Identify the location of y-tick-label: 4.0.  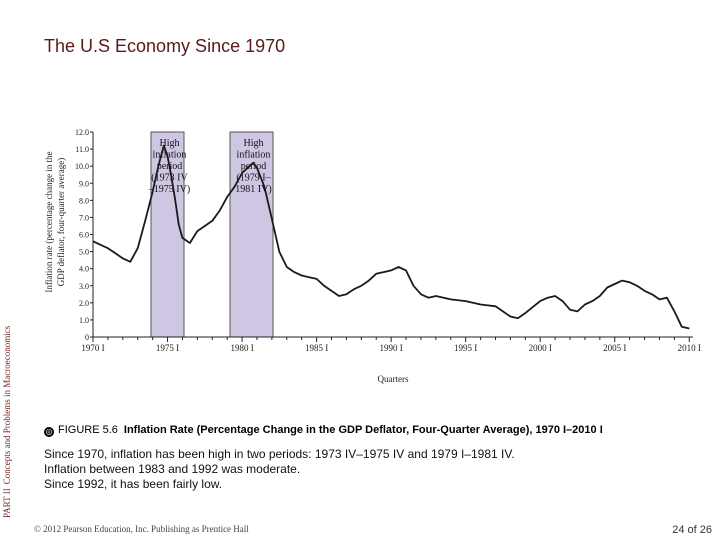
(84, 269).